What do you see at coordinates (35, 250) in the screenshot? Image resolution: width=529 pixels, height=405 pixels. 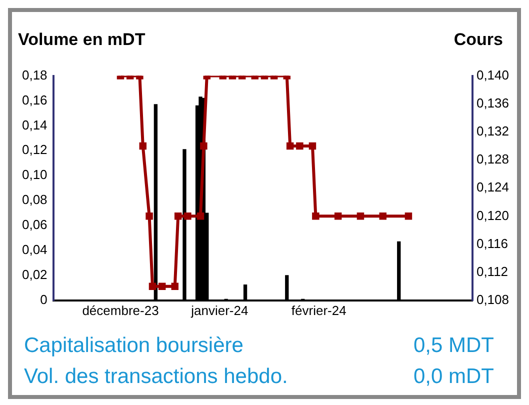 I see `y-tick-label: 0,04` at bounding box center [35, 250].